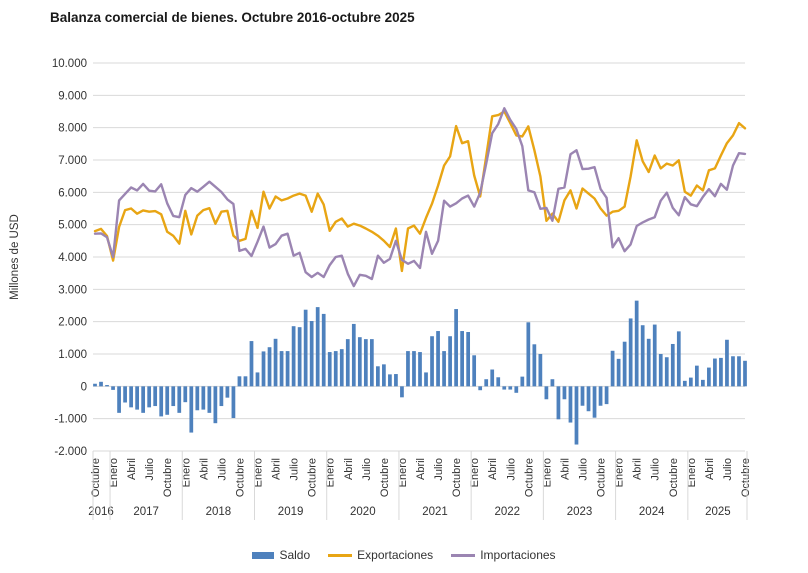  Describe the element at coordinates (84, 387) in the screenshot. I see `y-tick-label: 0` at that location.